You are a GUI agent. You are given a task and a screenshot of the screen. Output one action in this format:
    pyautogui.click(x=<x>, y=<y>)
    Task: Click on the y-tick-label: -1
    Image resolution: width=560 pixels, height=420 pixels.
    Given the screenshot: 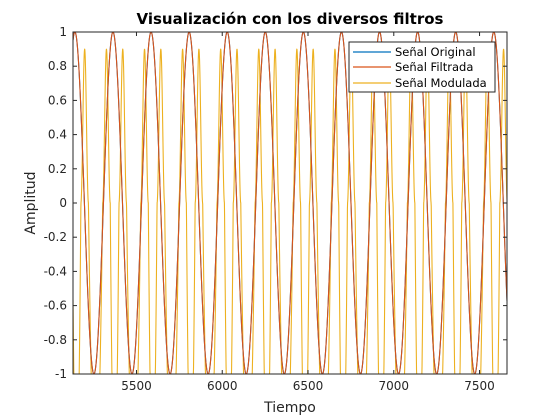 What is the action you would take?
    pyautogui.click(x=61, y=374)
    